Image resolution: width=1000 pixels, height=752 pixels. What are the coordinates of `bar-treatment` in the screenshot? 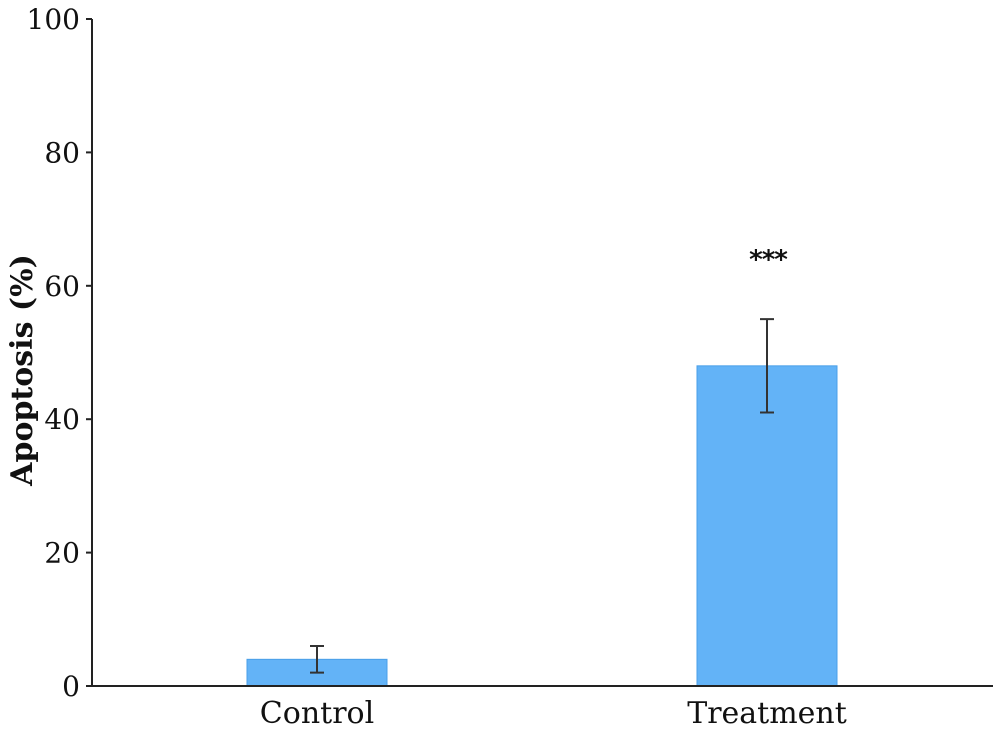 It's located at (767, 526).